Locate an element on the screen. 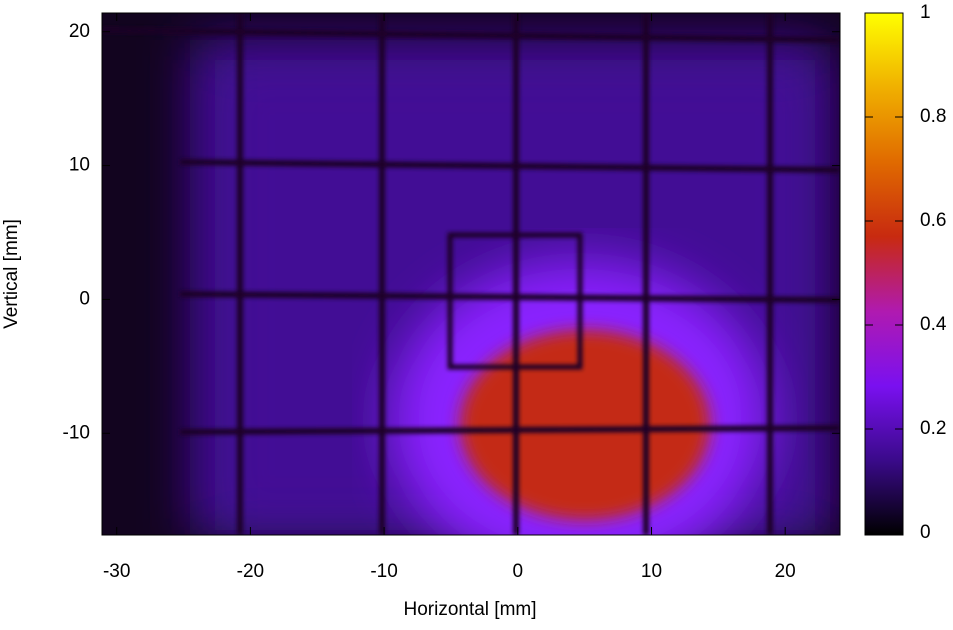 Image resolution: width=953 pixels, height=630 pixels. x-tick-label: -30 is located at coordinates (116, 571).